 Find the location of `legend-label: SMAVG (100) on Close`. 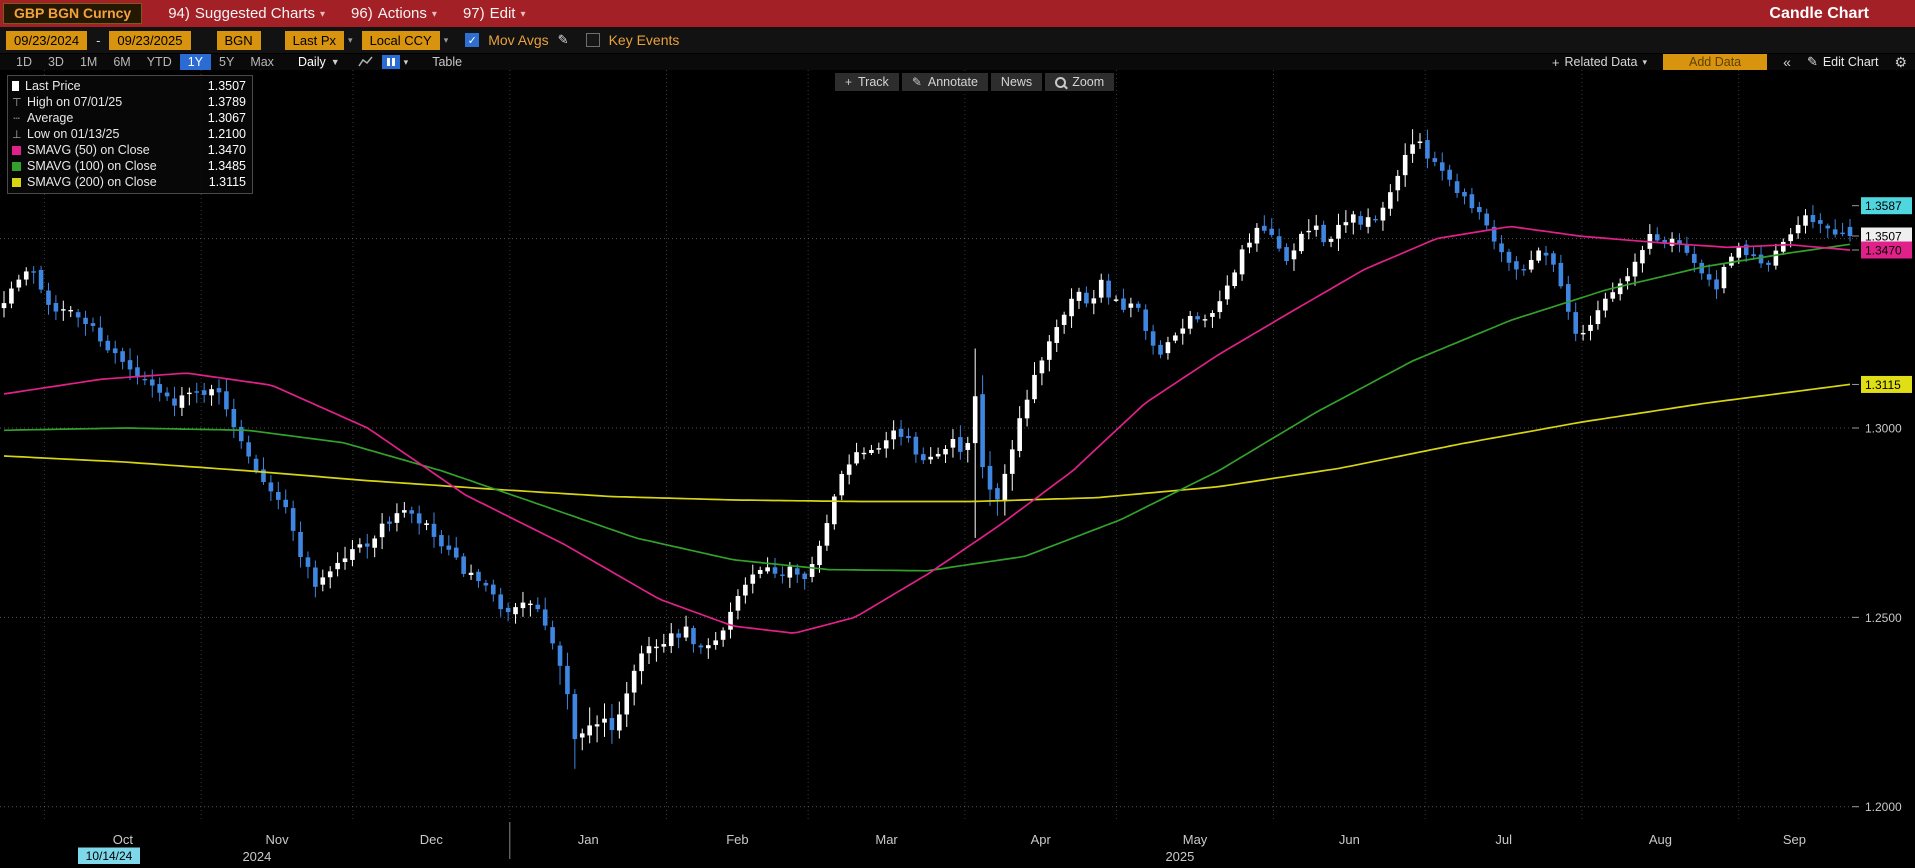

legend-label: SMAVG (100) on Close is located at coordinates (92, 166).